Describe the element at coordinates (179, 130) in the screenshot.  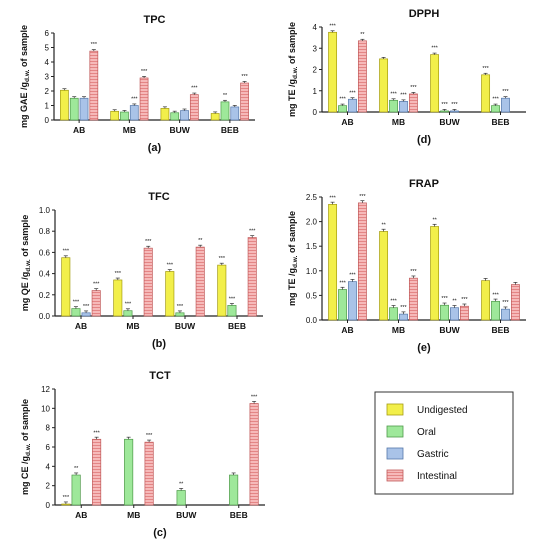
I see `tpc-x-tick-label: BUW` at that location.